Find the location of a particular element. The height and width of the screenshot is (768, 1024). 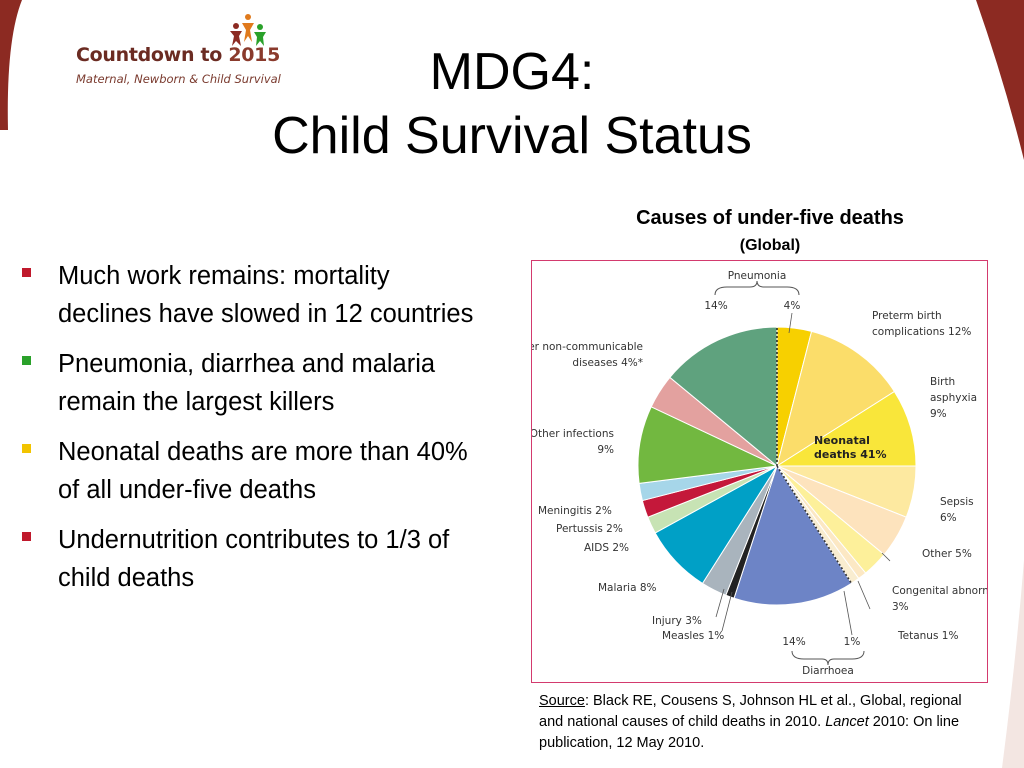

pie-slice-preterm-birth-complications is located at coordinates (836, 399).